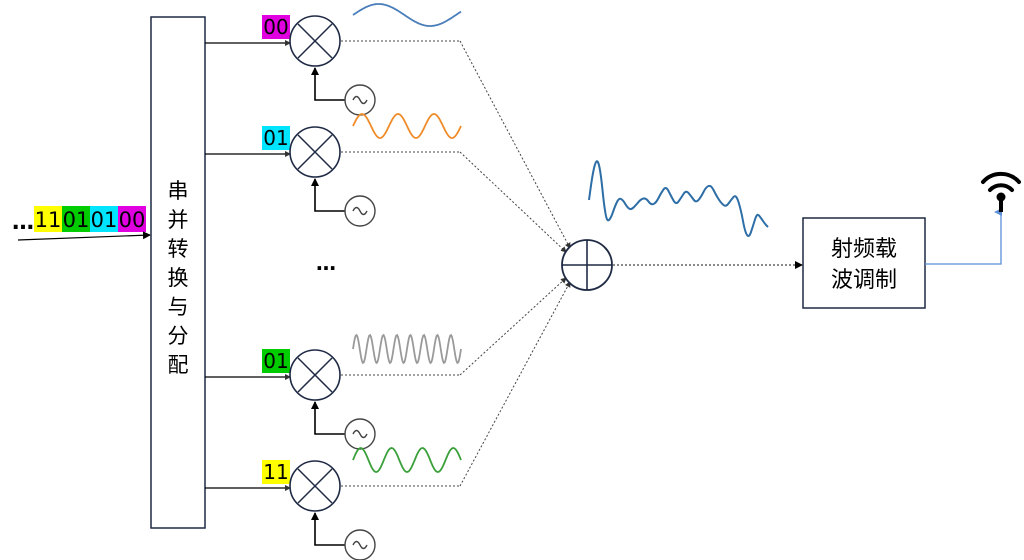 The width and height of the screenshot is (1024, 560). I want to click on serial-parallel-label-char: 串, so click(178, 191).